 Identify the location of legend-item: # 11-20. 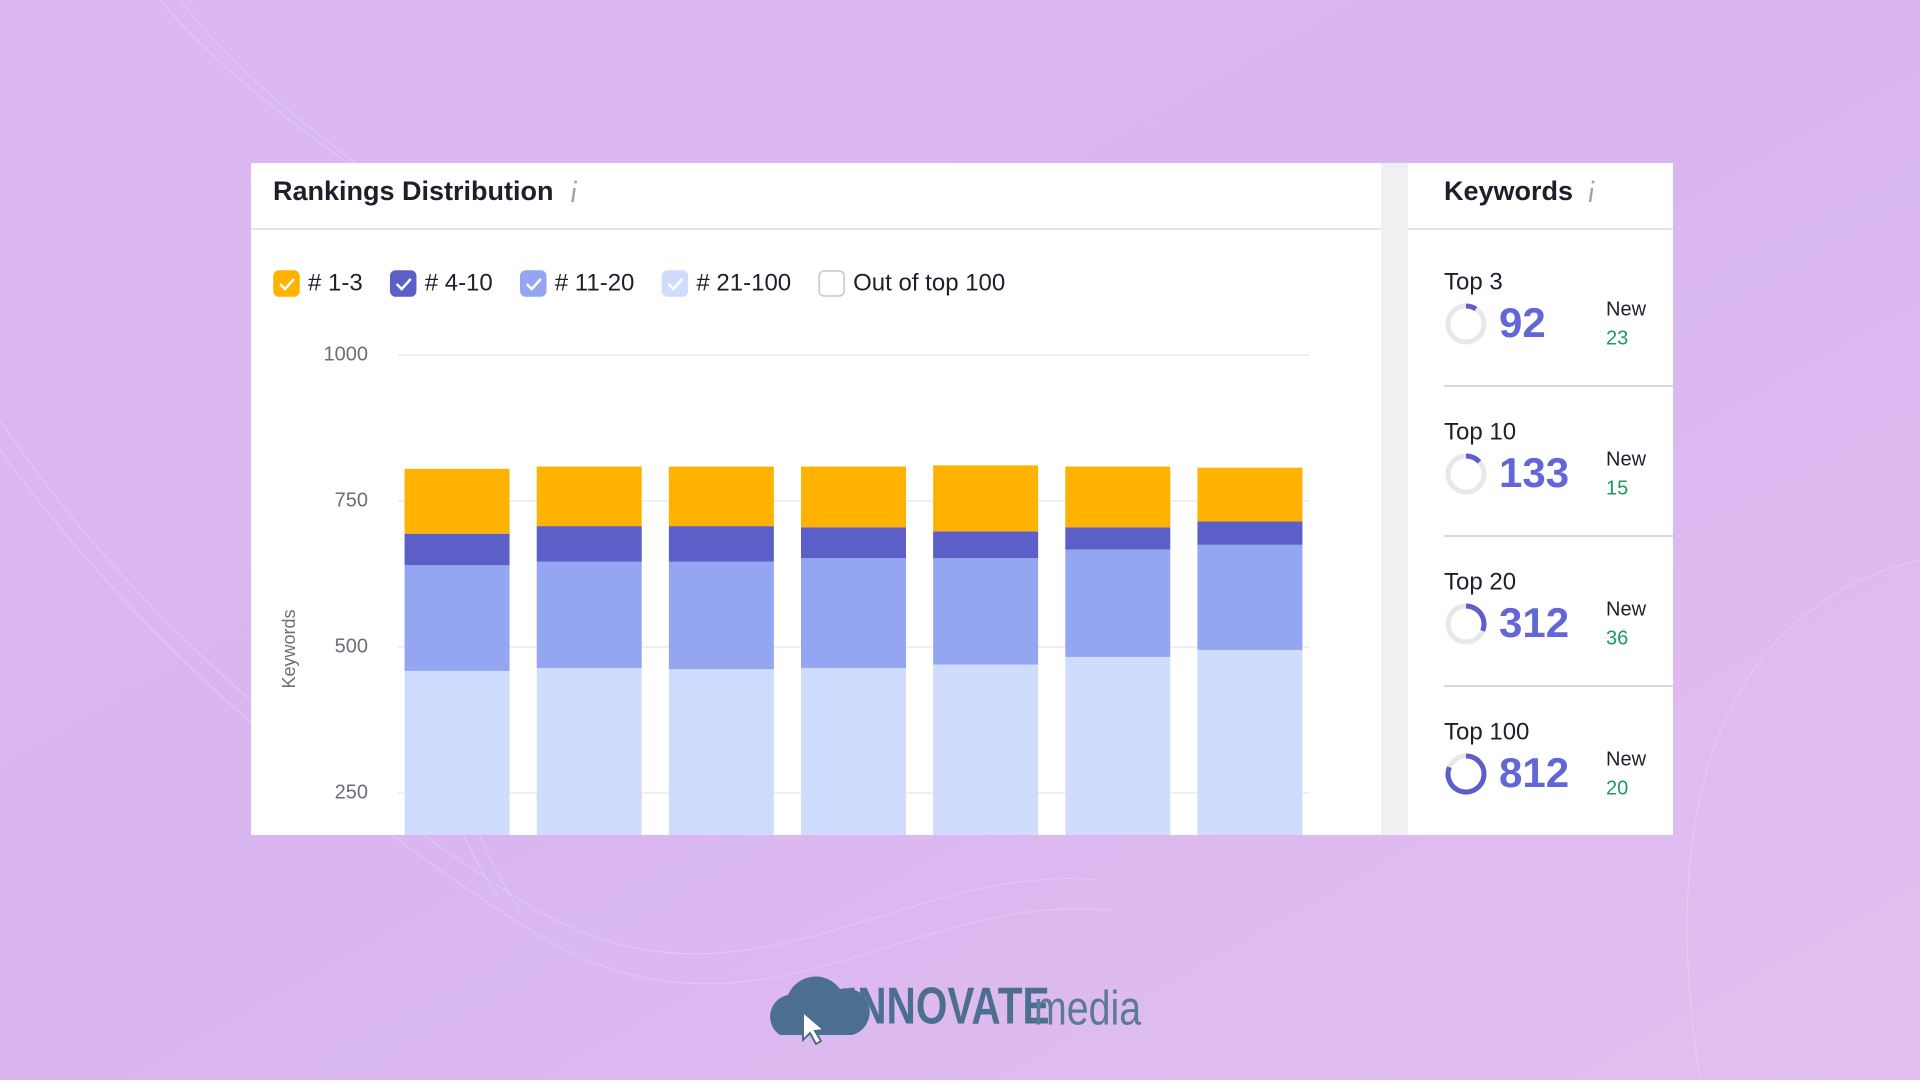
(577, 283).